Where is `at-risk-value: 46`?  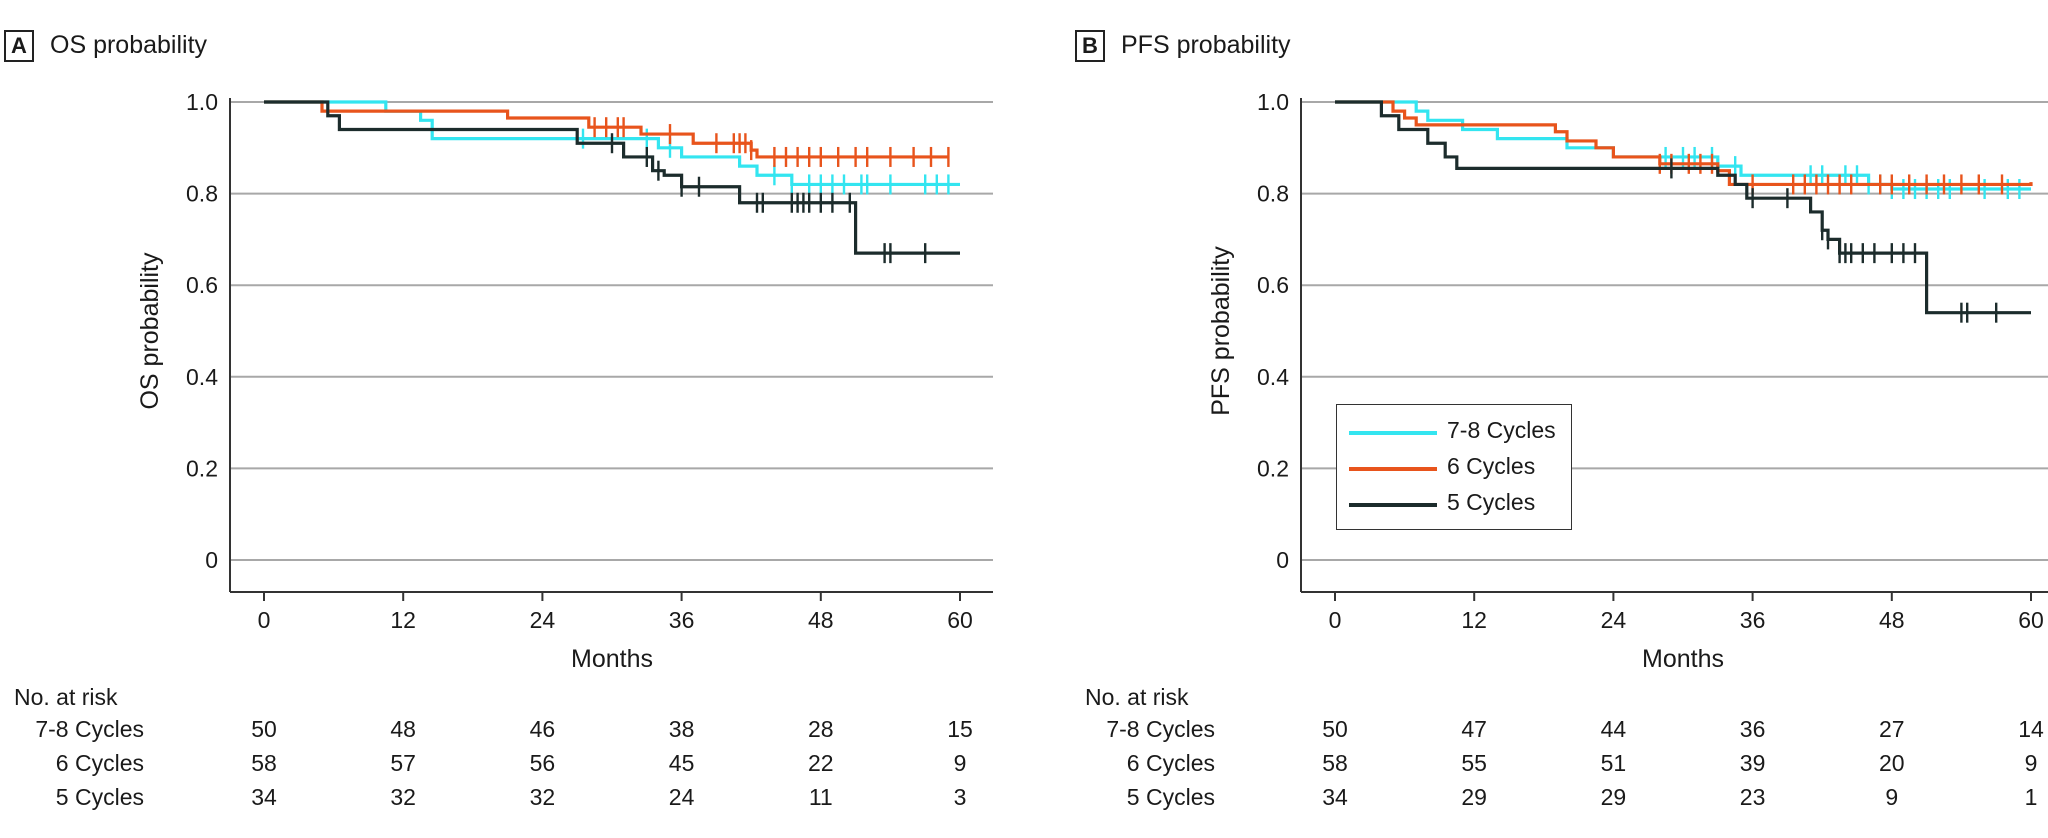 at-risk-value: 46 is located at coordinates (542, 729).